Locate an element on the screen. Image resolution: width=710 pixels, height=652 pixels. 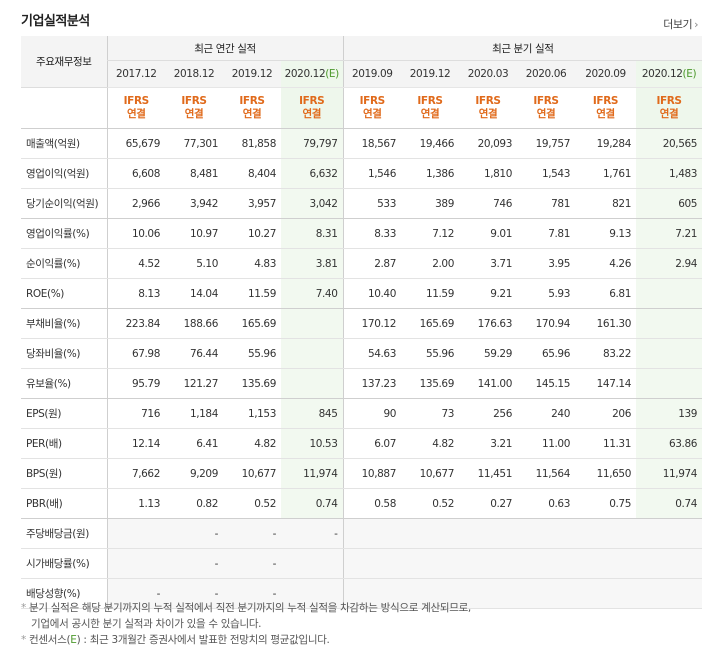
table-cell: 4.82 is located at coordinates (252, 443).